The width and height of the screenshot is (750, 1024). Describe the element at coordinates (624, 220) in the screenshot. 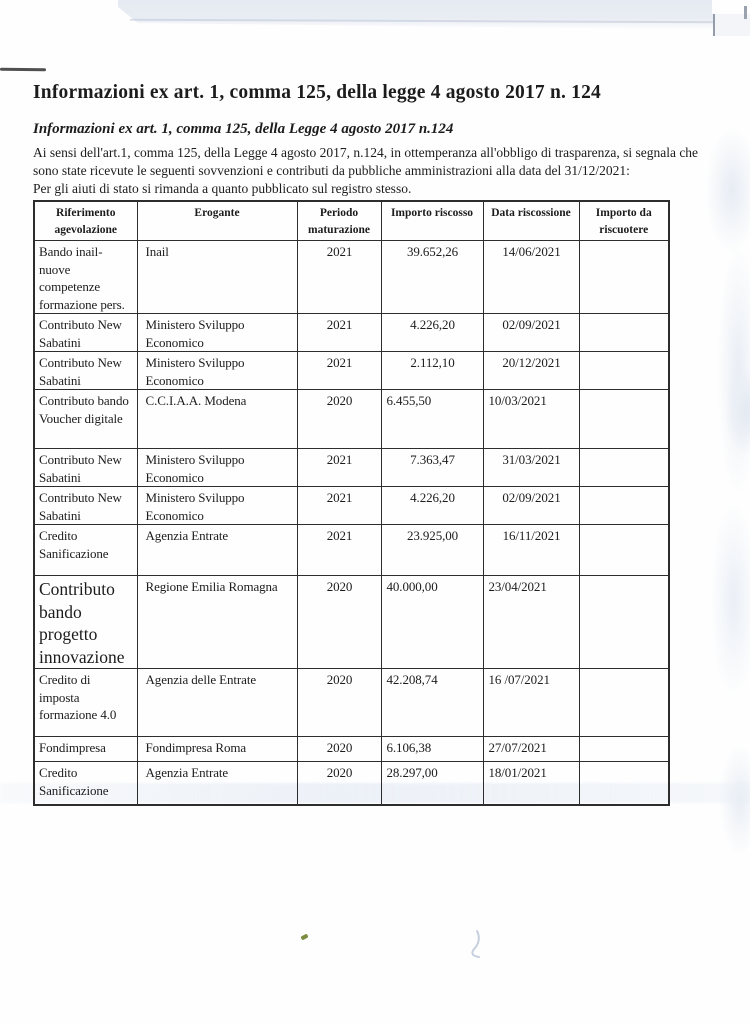

I see `header-importo-da-riscuotere: Importo da riscuotere` at that location.